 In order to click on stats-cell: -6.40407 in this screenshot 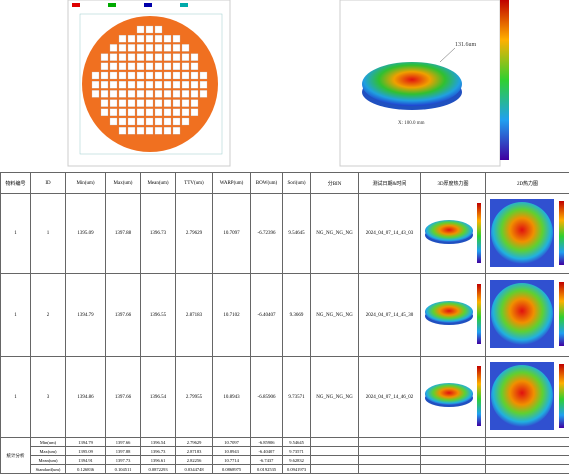, I will do `click(267, 451)`.